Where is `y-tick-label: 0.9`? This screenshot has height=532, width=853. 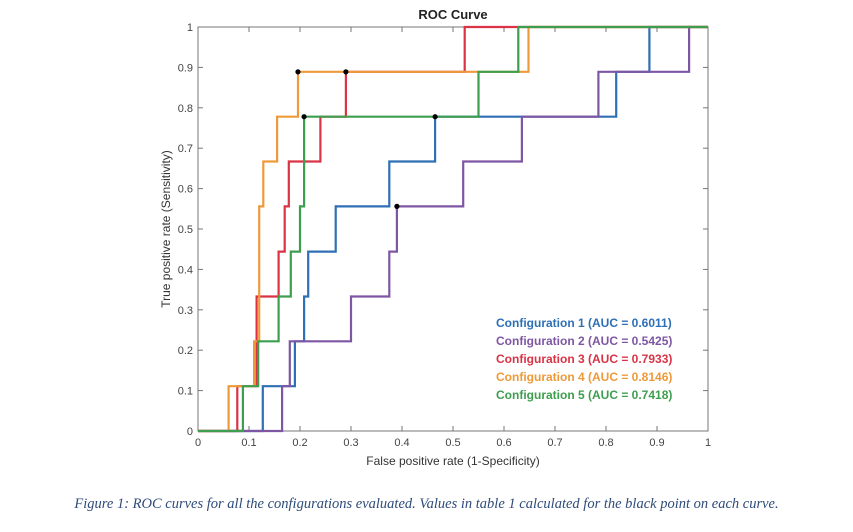
y-tick-label: 0.9 is located at coordinates (185, 68).